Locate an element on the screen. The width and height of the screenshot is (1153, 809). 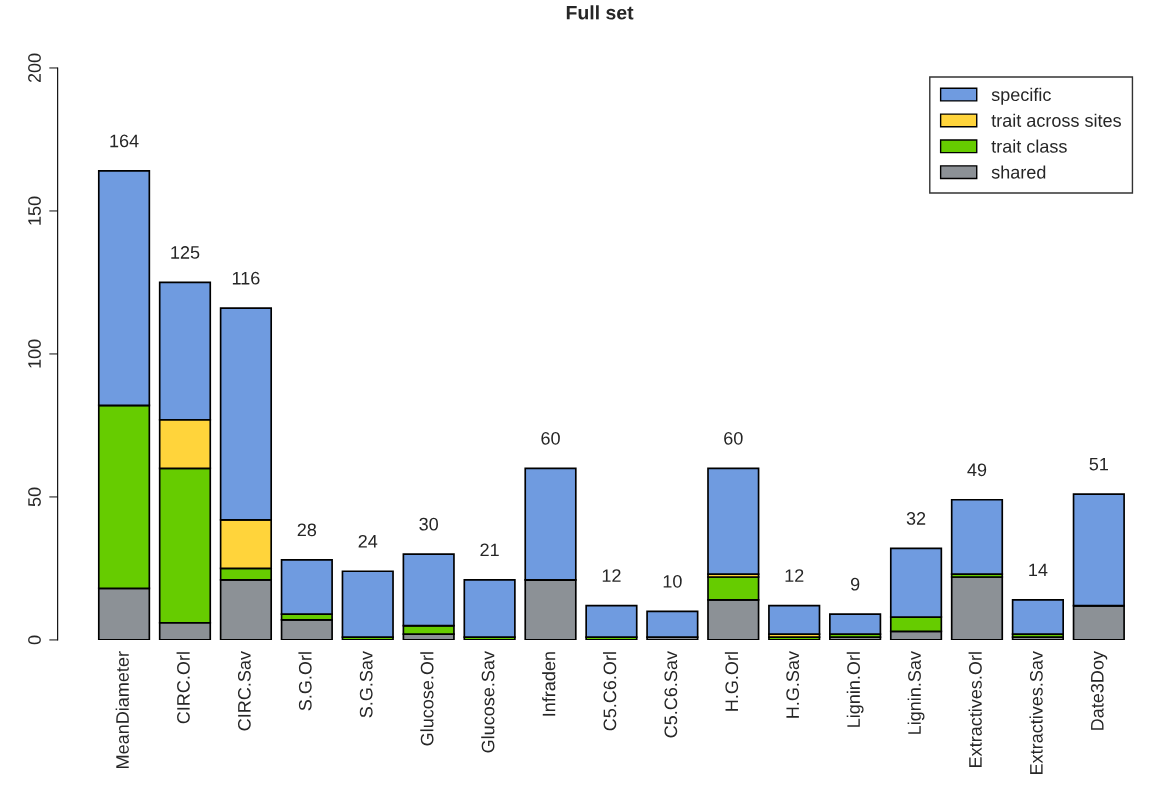
x-tick-label: Date3Doy is located at coordinates (1099, 690).